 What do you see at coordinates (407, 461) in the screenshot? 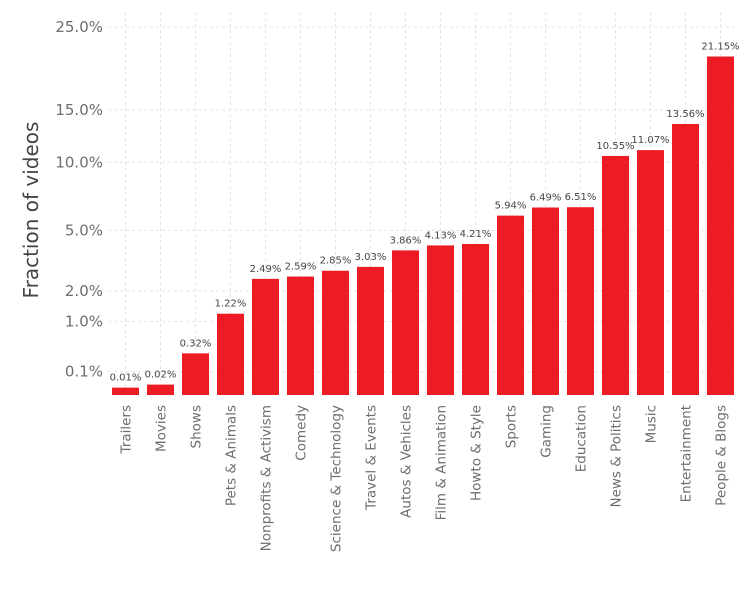
I see `x-tick-label: Autos & Vehicles` at bounding box center [407, 461].